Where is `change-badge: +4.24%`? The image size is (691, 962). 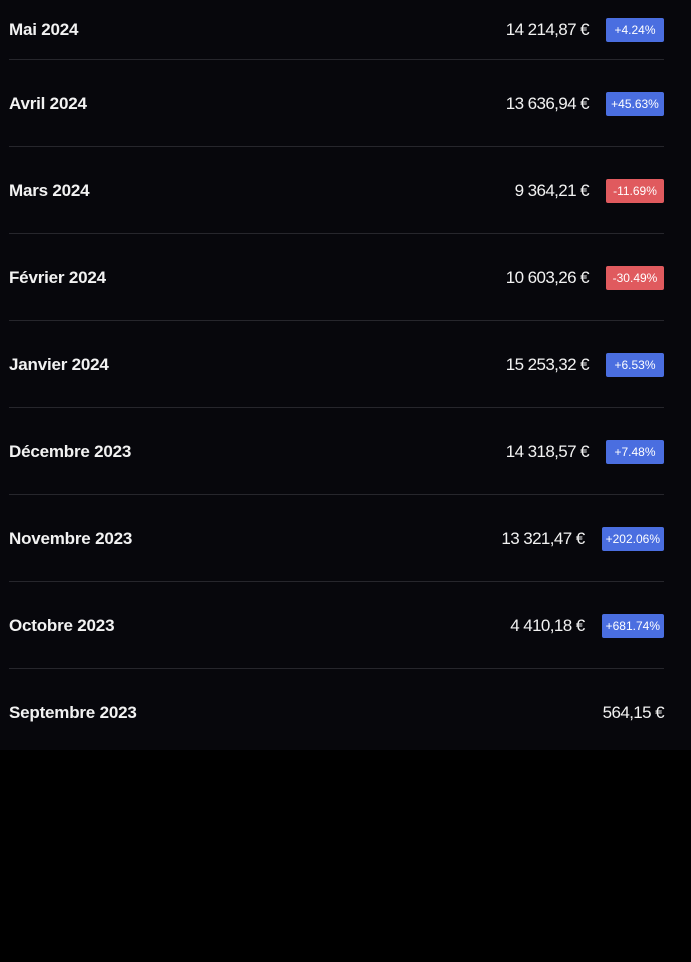
change-badge: +4.24% is located at coordinates (635, 30).